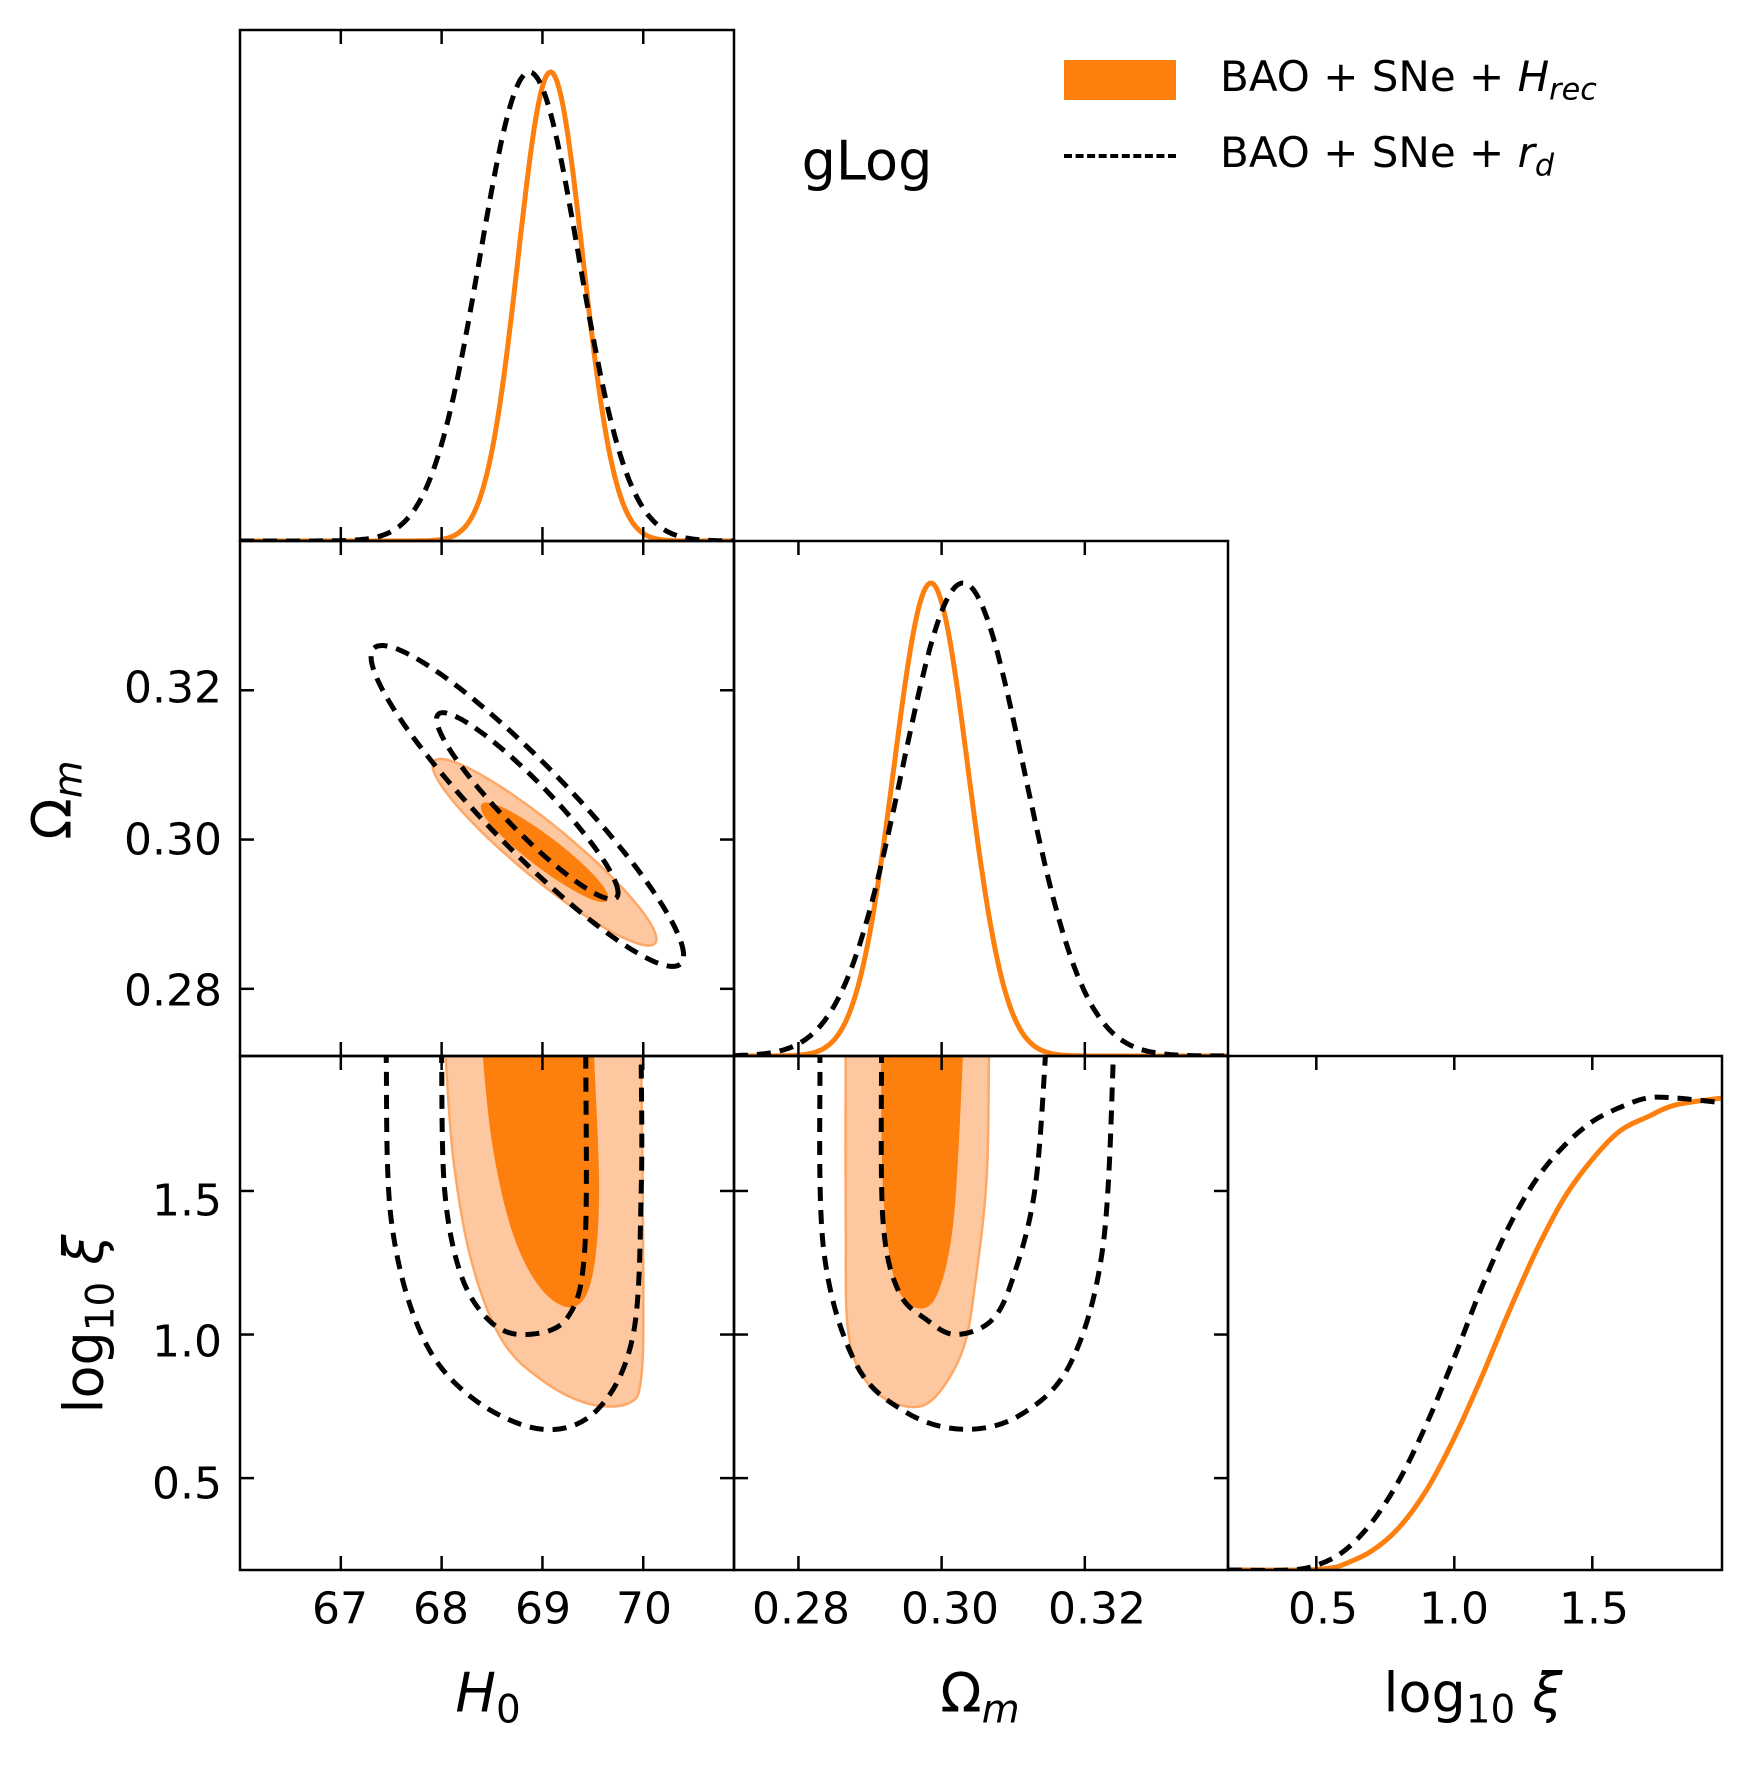 The image size is (1756, 1765). What do you see at coordinates (527, 806) in the screenshot?
I see `contour-h0-om-2sigma-rd` at bounding box center [527, 806].